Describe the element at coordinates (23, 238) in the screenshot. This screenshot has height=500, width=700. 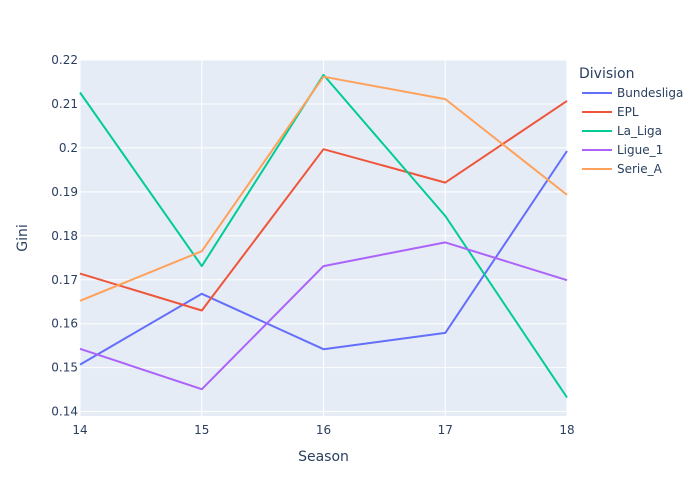
I see `y-axis-title: Gini` at that location.